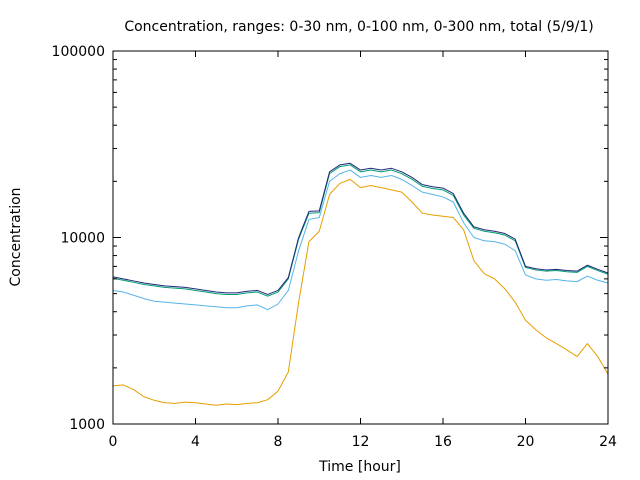 The width and height of the screenshot is (640, 480). I want to click on x-tick-label: 20, so click(526, 442).